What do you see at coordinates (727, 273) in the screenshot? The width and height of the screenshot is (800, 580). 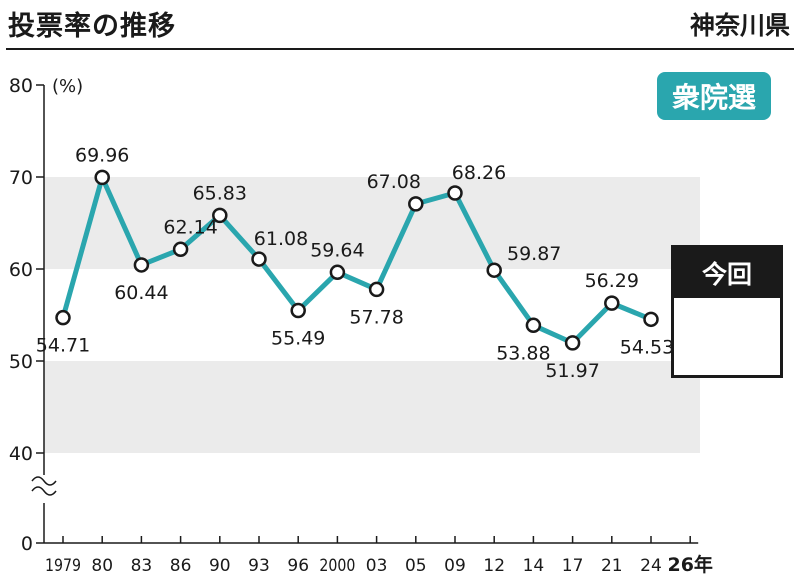 I see `current-election-label: 今回` at bounding box center [727, 273].